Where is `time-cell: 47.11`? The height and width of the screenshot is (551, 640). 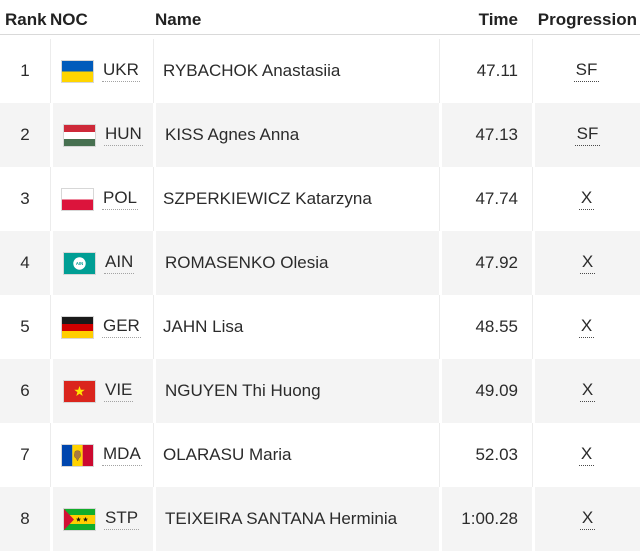 time-cell: 47.11 is located at coordinates (485, 71).